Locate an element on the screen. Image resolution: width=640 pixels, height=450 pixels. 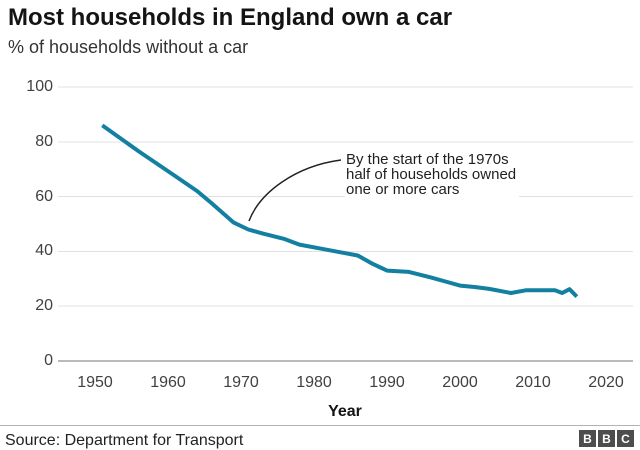
x-tick-label: 1980 is located at coordinates (314, 382).